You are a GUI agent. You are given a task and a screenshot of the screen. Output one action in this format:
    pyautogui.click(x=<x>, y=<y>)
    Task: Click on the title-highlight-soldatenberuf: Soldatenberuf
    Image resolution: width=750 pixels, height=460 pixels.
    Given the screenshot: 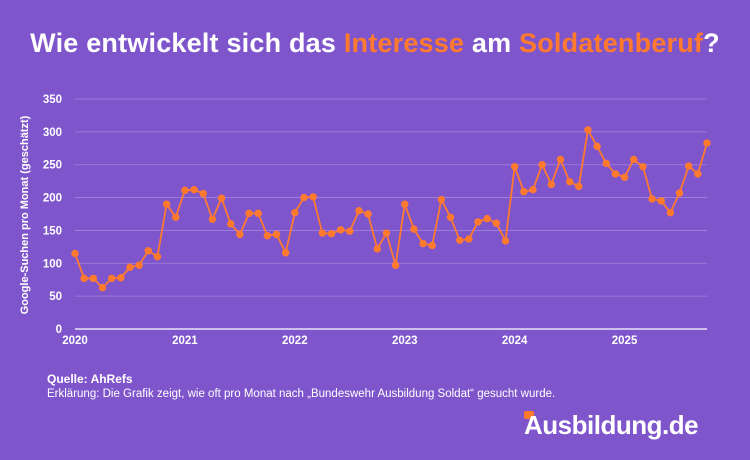 What is the action you would take?
    pyautogui.click(x=611, y=43)
    